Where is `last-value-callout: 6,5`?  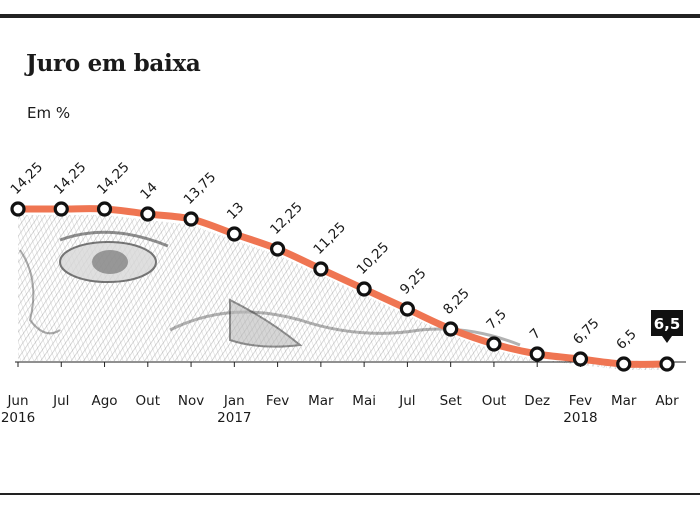 last-value-callout: 6,5 is located at coordinates (667, 326).